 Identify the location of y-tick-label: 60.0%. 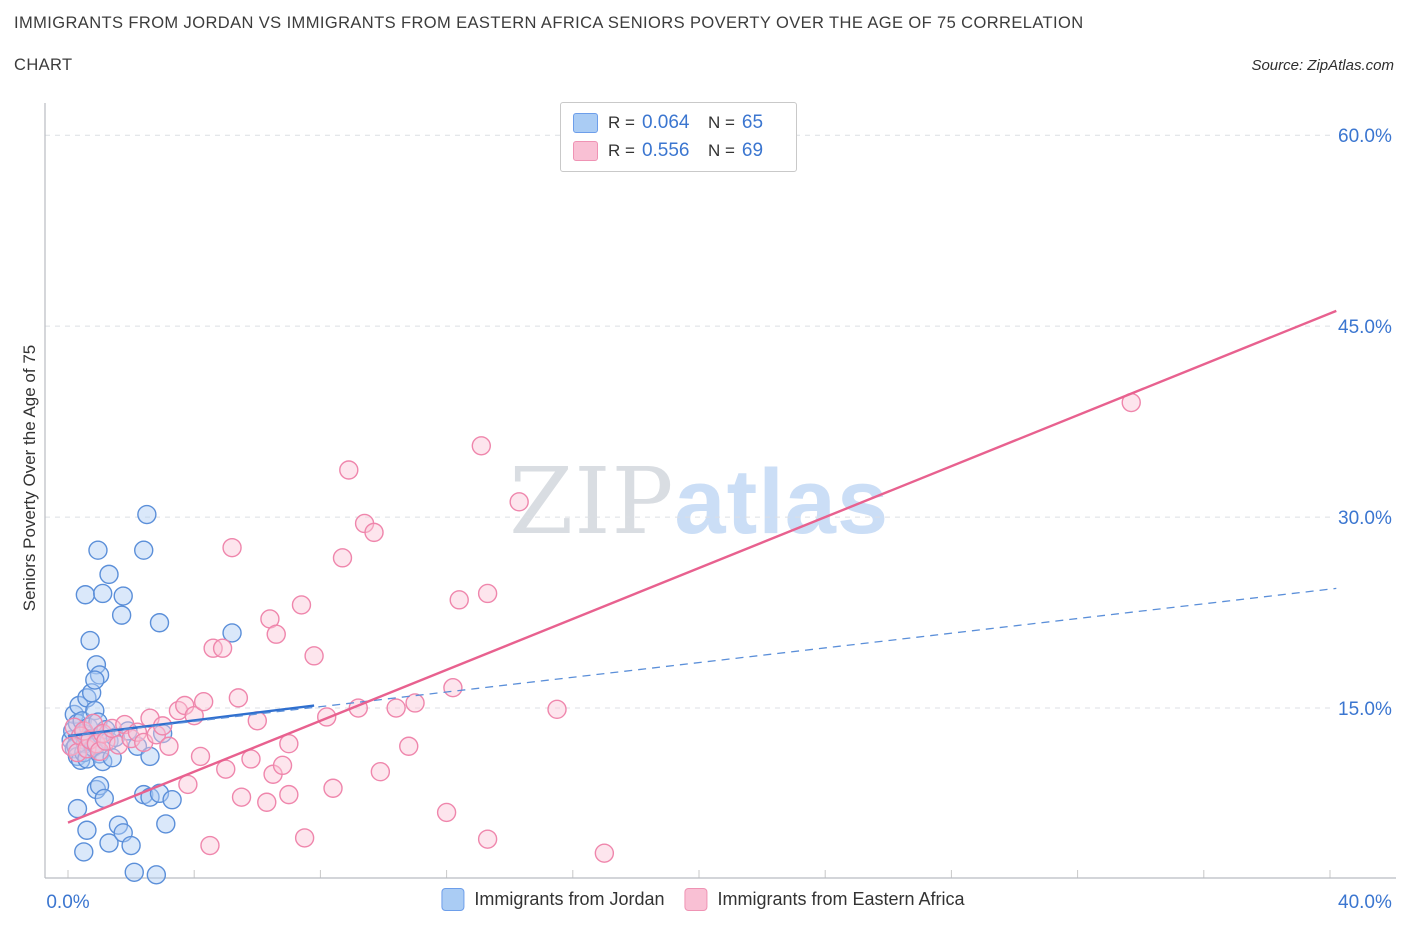
(1365, 136).